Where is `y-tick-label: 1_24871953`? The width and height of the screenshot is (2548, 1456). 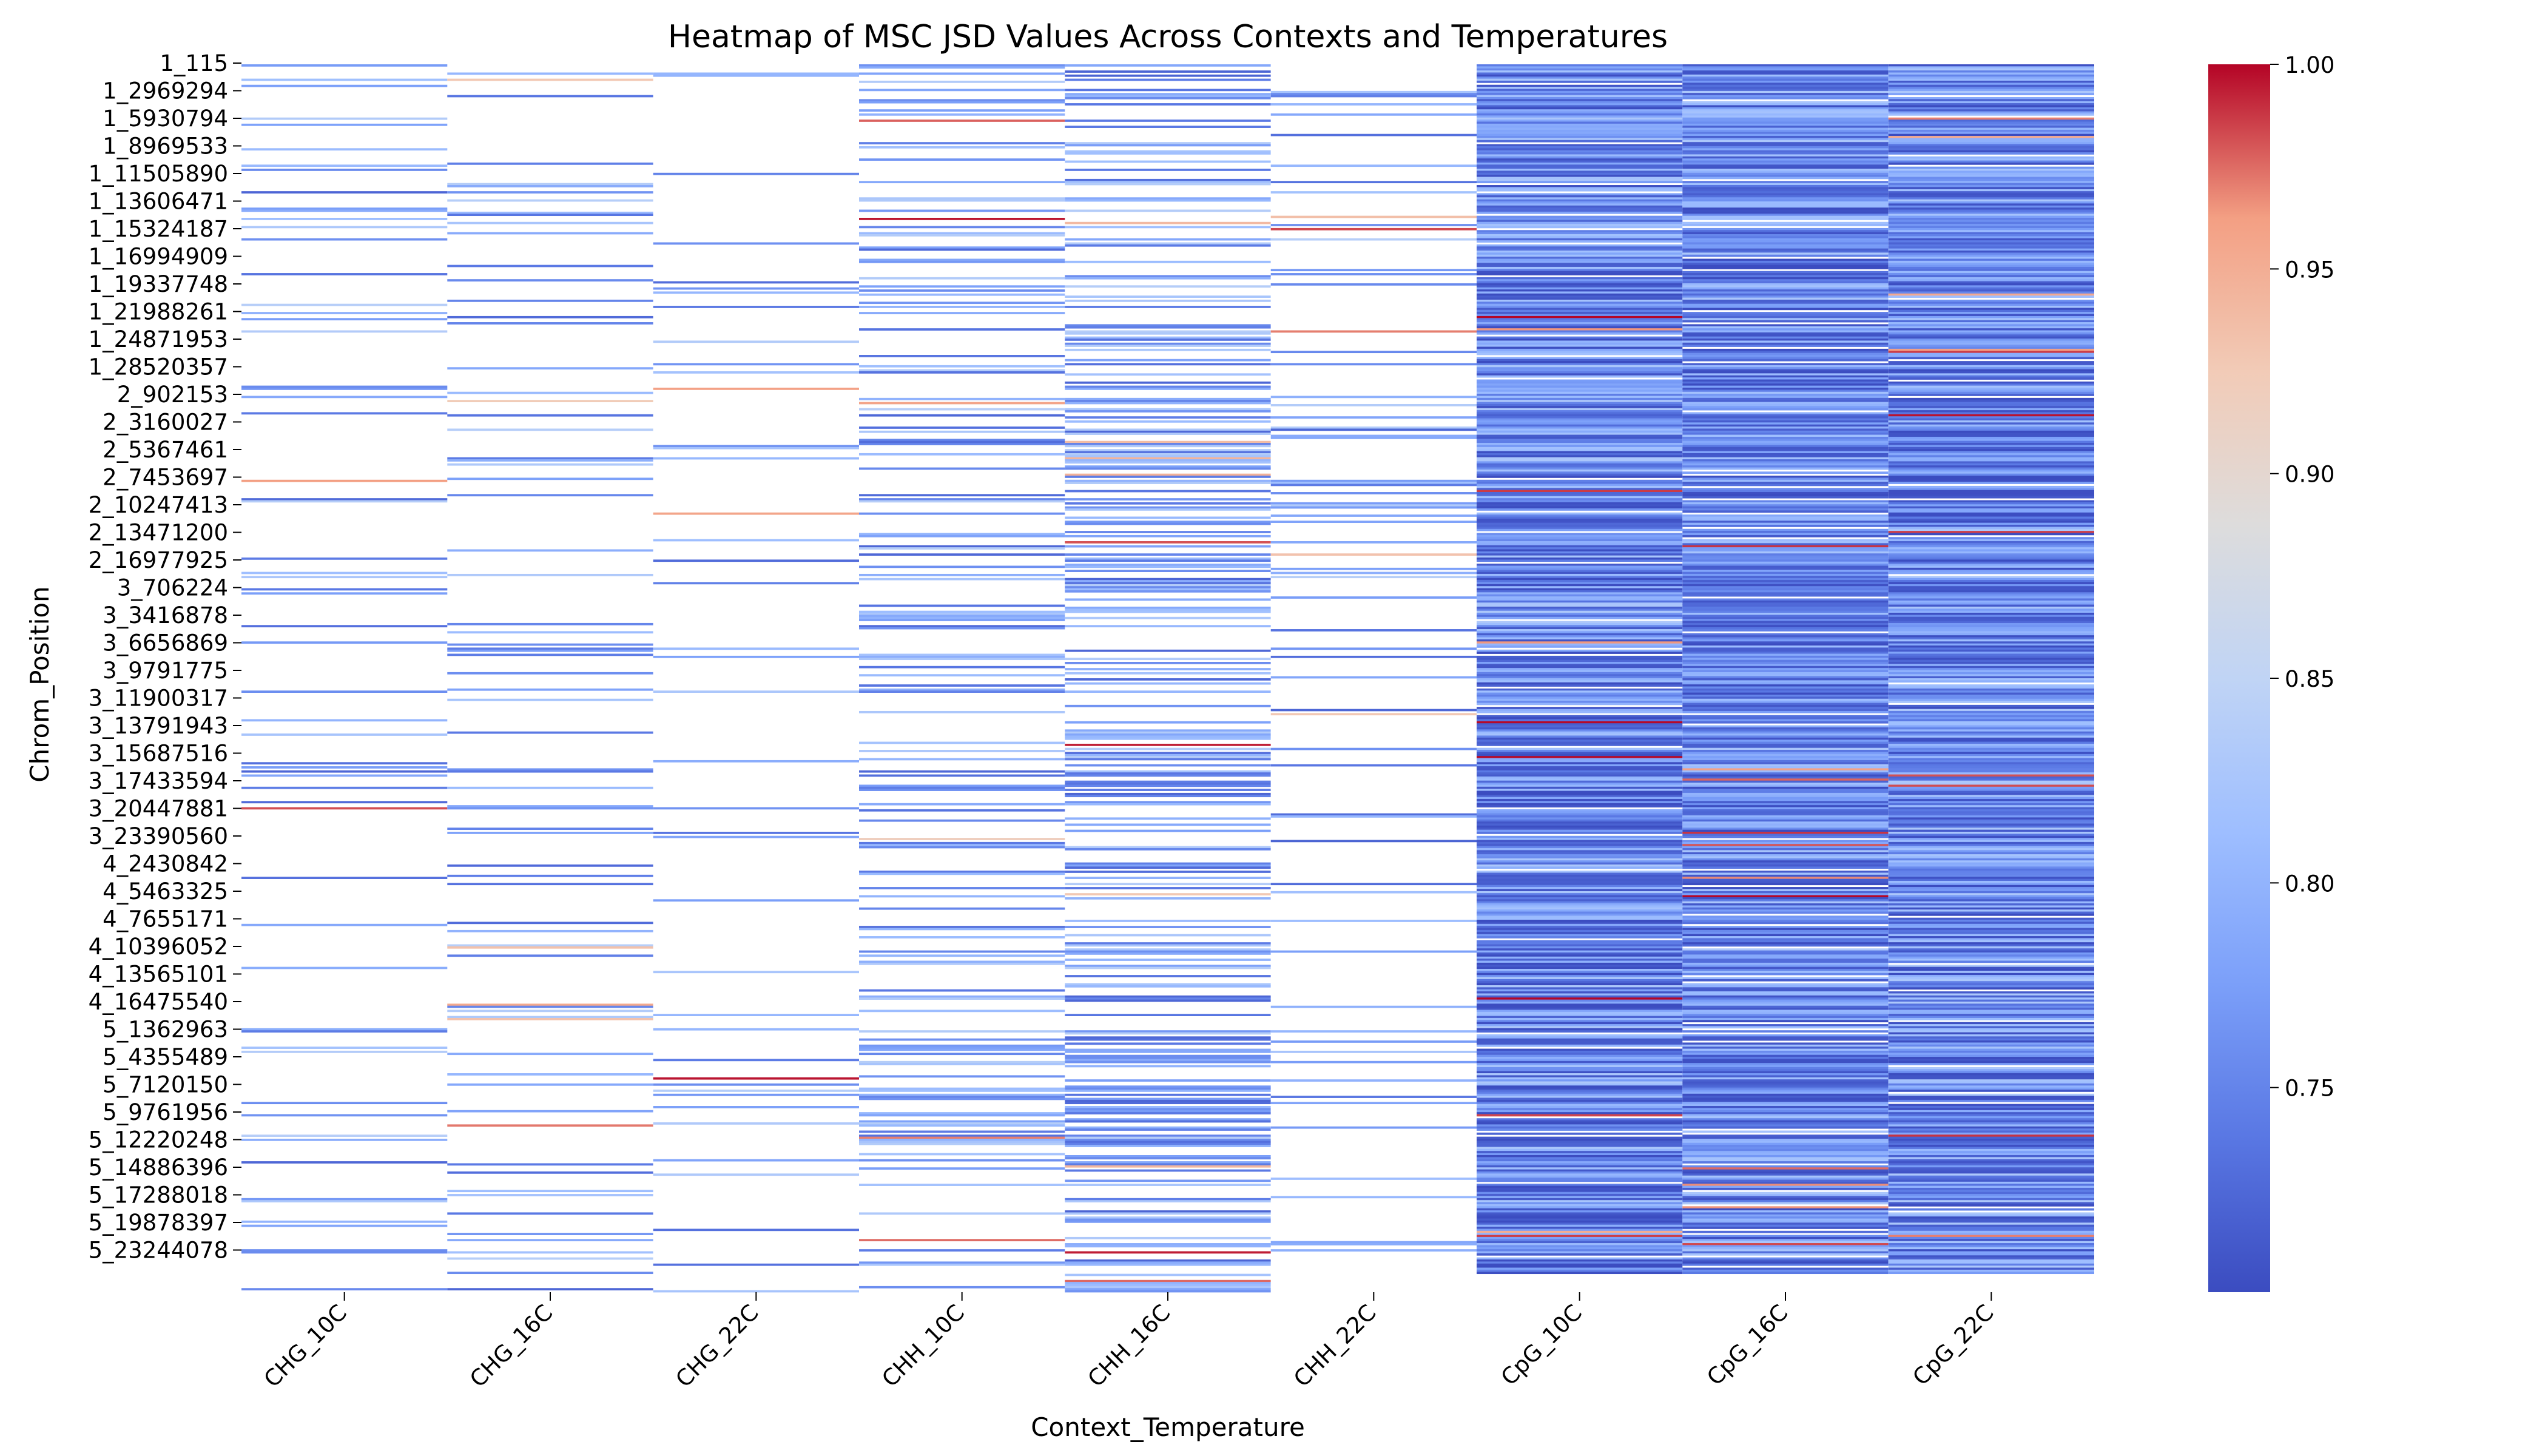
y-tick-label: 1_24871953 is located at coordinates (158, 339).